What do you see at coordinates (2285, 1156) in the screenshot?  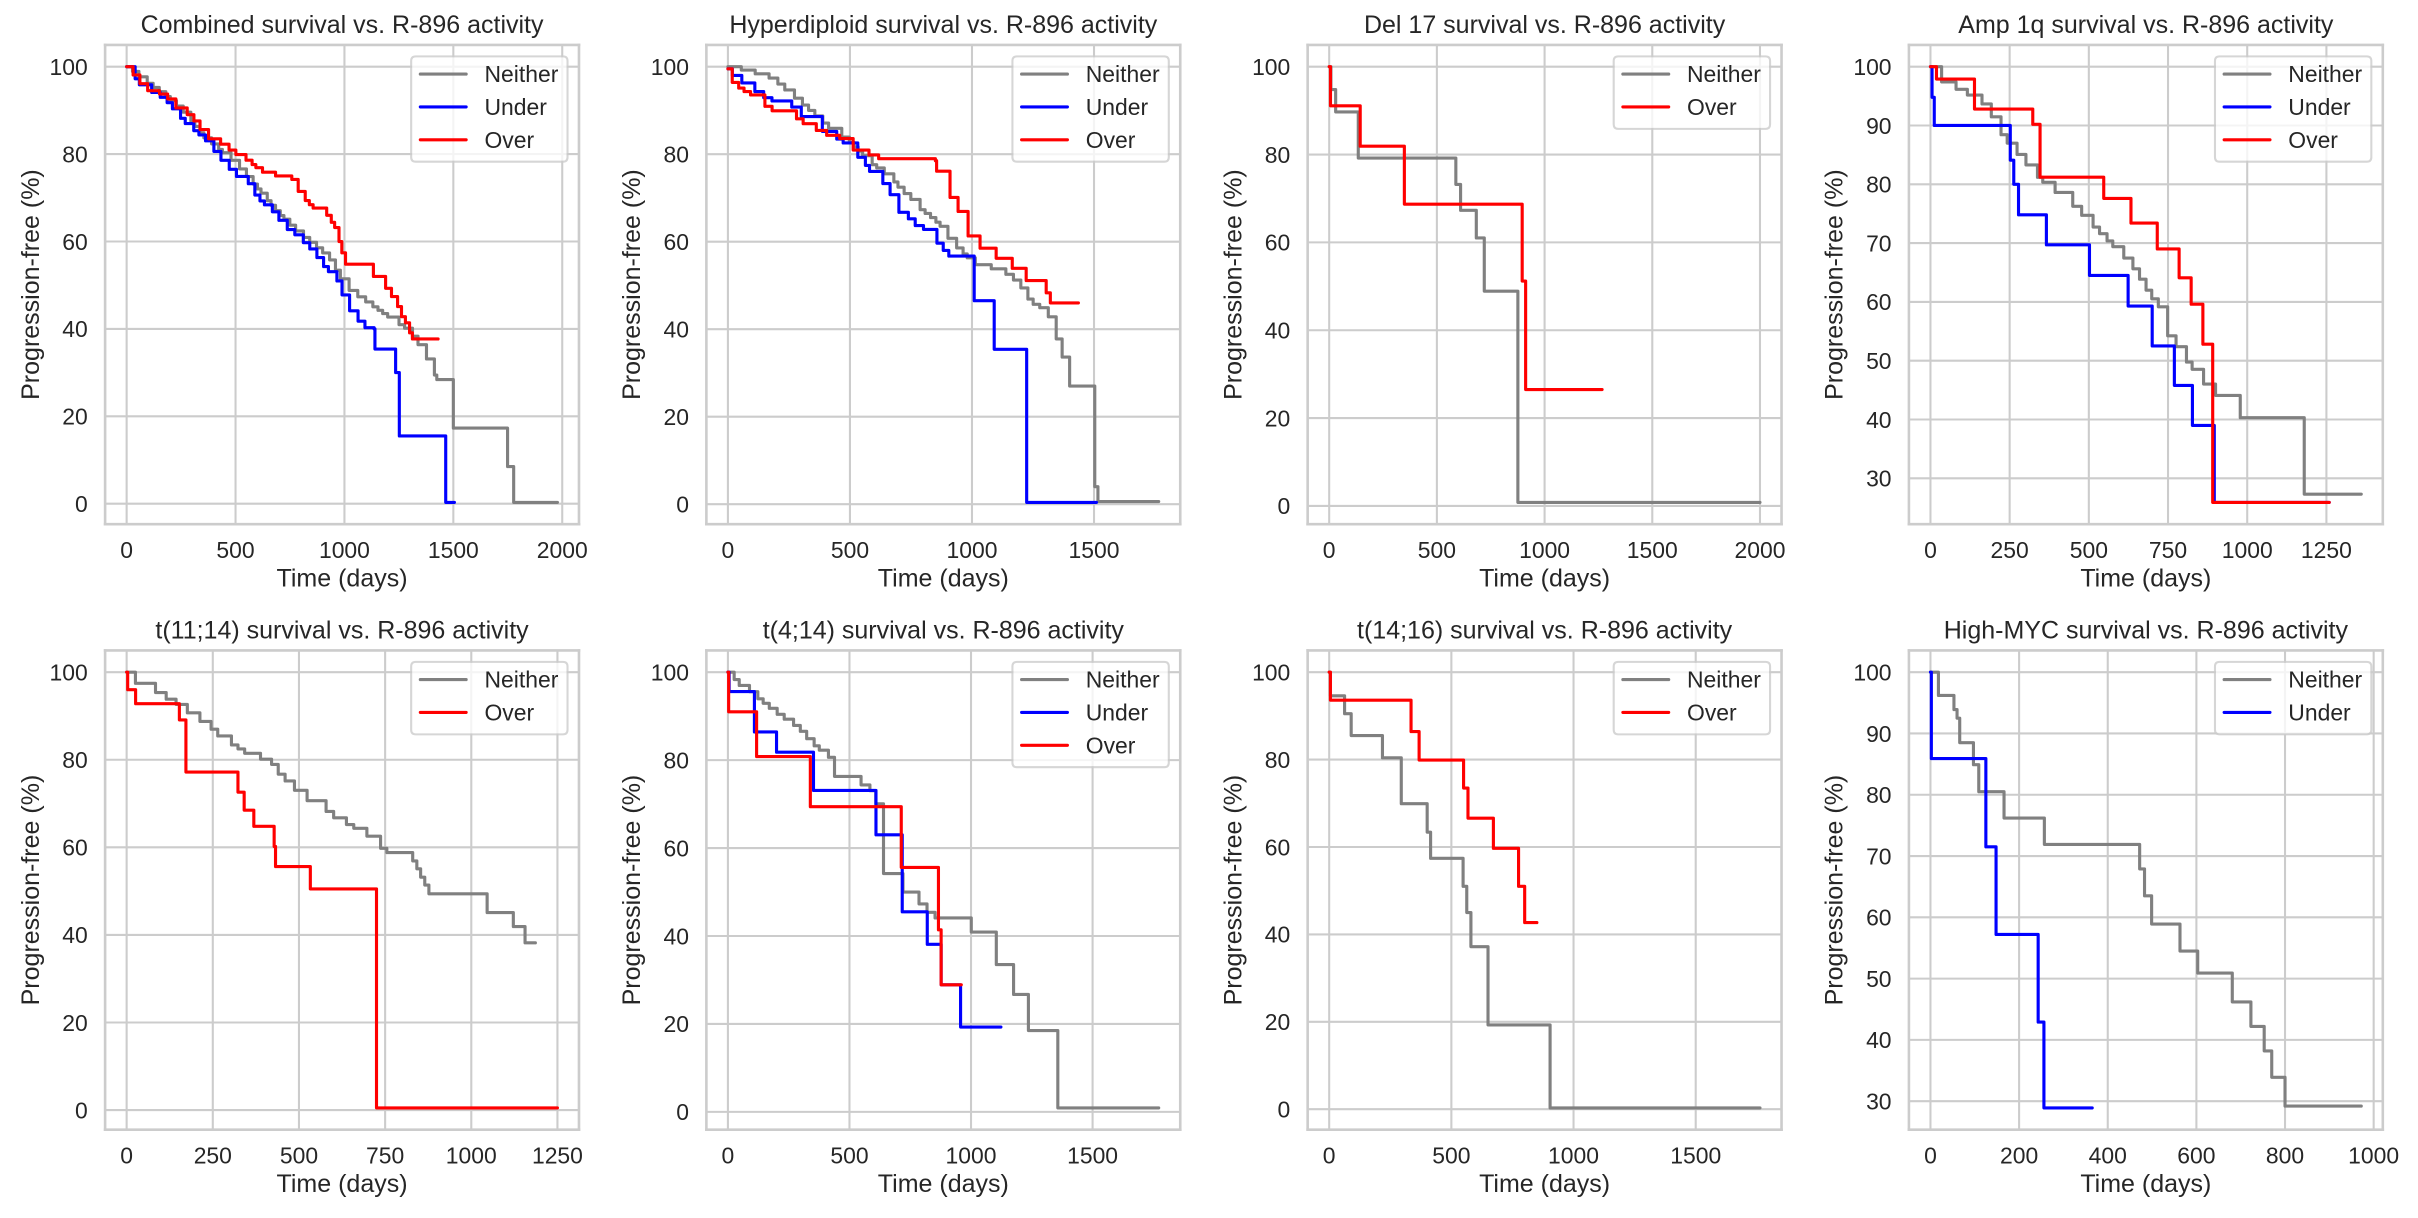 I see `svg-text: 800` at bounding box center [2285, 1156].